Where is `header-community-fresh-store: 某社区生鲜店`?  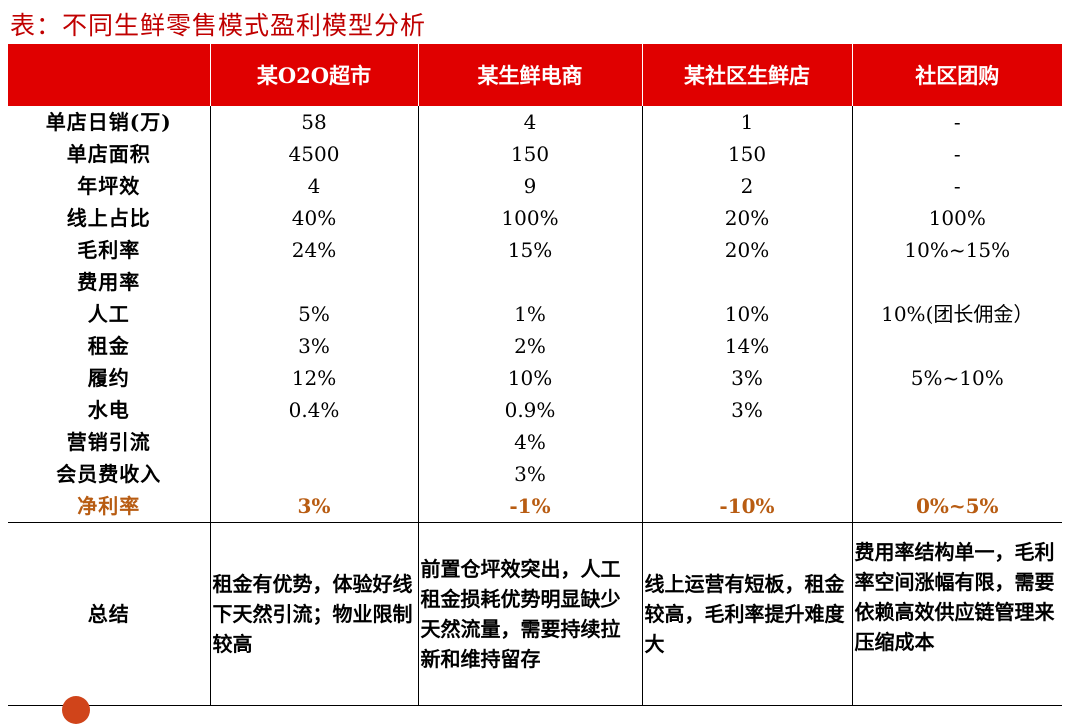
header-community-fresh-store: 某社区生鲜店 is located at coordinates (746, 75).